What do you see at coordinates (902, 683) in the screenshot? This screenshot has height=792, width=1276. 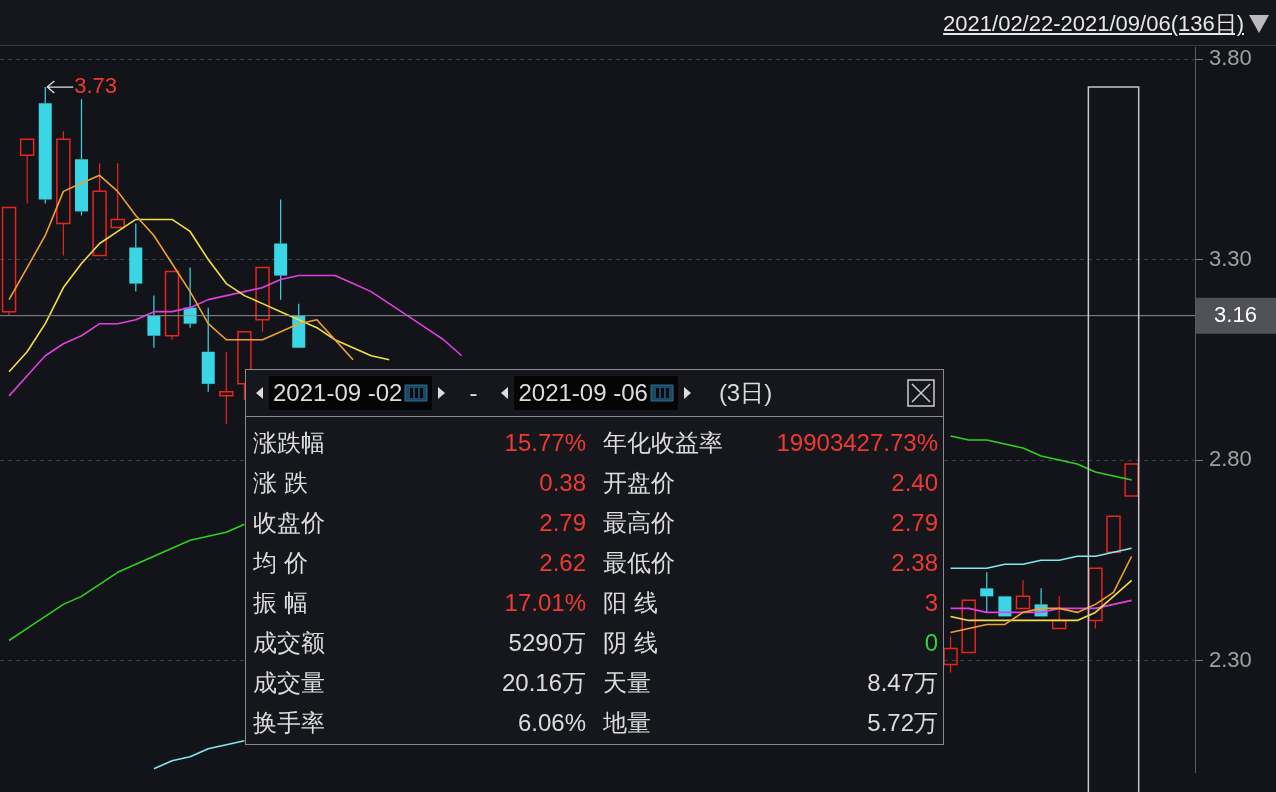 I see `annotation: 8.47万` at bounding box center [902, 683].